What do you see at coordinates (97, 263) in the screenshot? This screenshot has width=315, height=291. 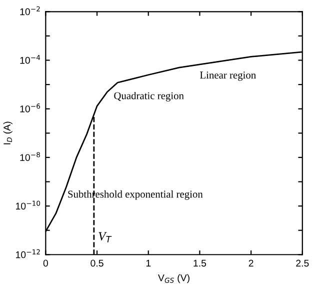 I see `x-tick-label: 0.5` at bounding box center [97, 263].